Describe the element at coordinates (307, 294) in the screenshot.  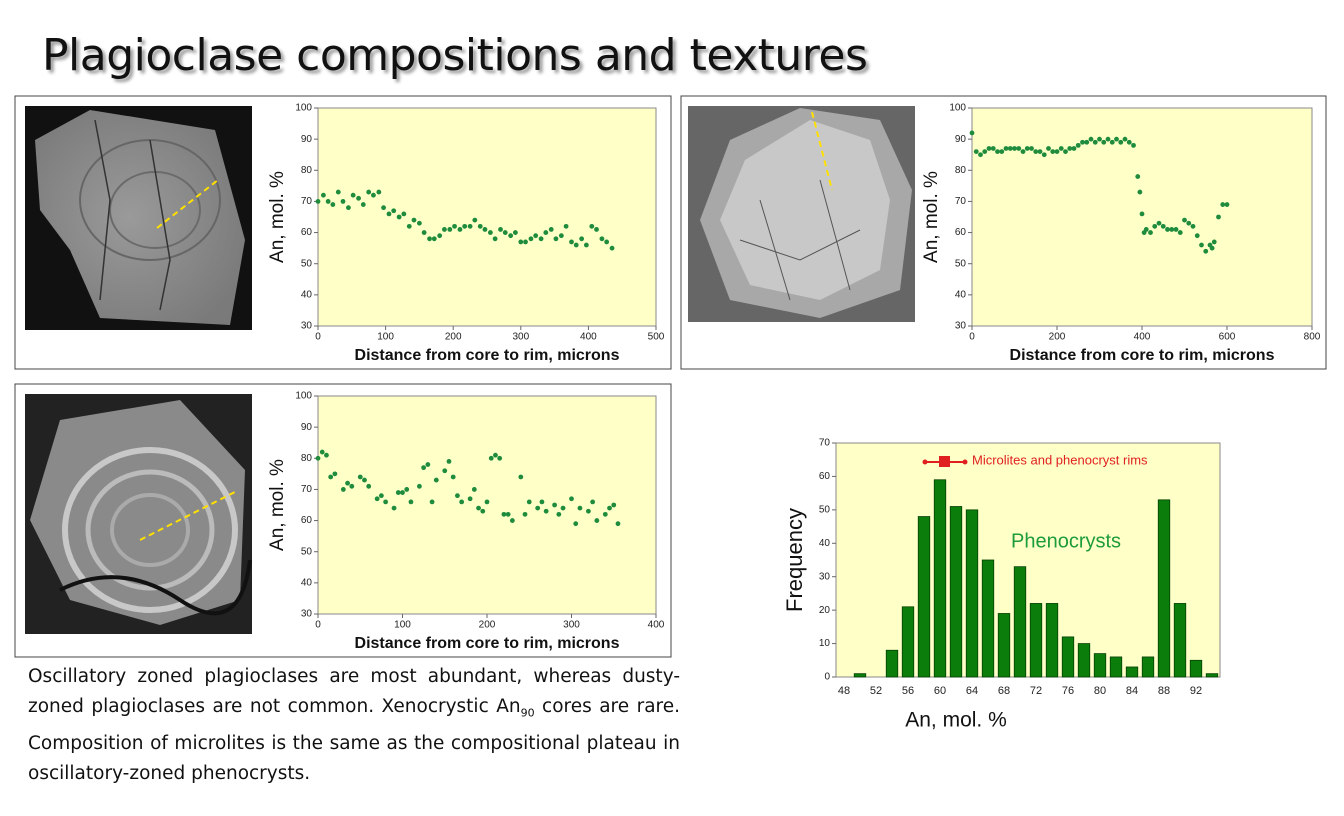
I see `y-tick-label: 40` at that location.